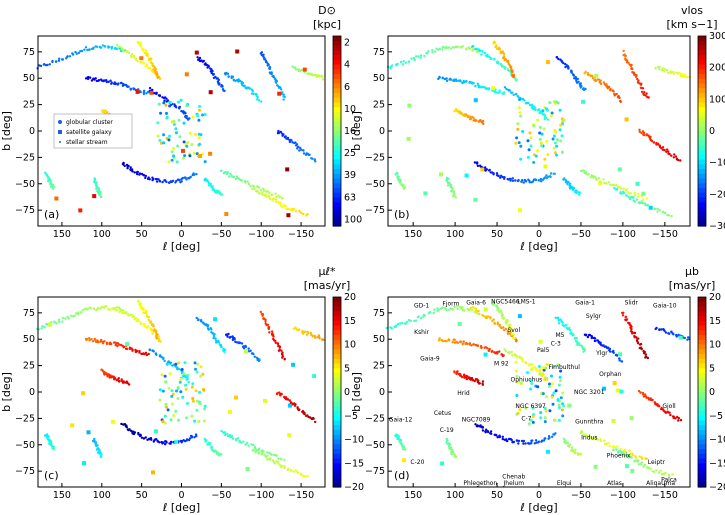 Image resolution: width=725 pixels, height=515 pixels. Describe the element at coordinates (25, 210) in the screenshot. I see `y-tick-label: −75` at that location.